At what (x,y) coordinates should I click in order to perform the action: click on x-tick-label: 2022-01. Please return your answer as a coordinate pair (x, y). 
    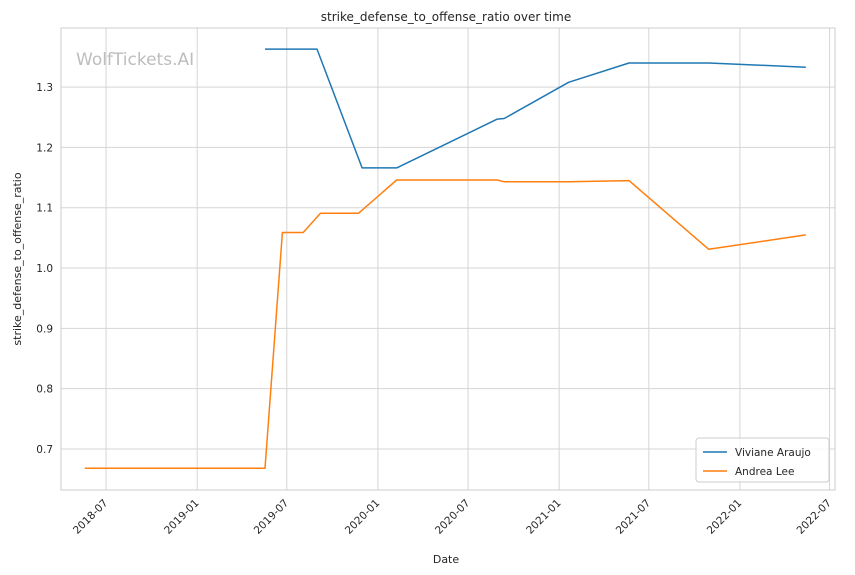
    Looking at the image, I should click on (725, 517).